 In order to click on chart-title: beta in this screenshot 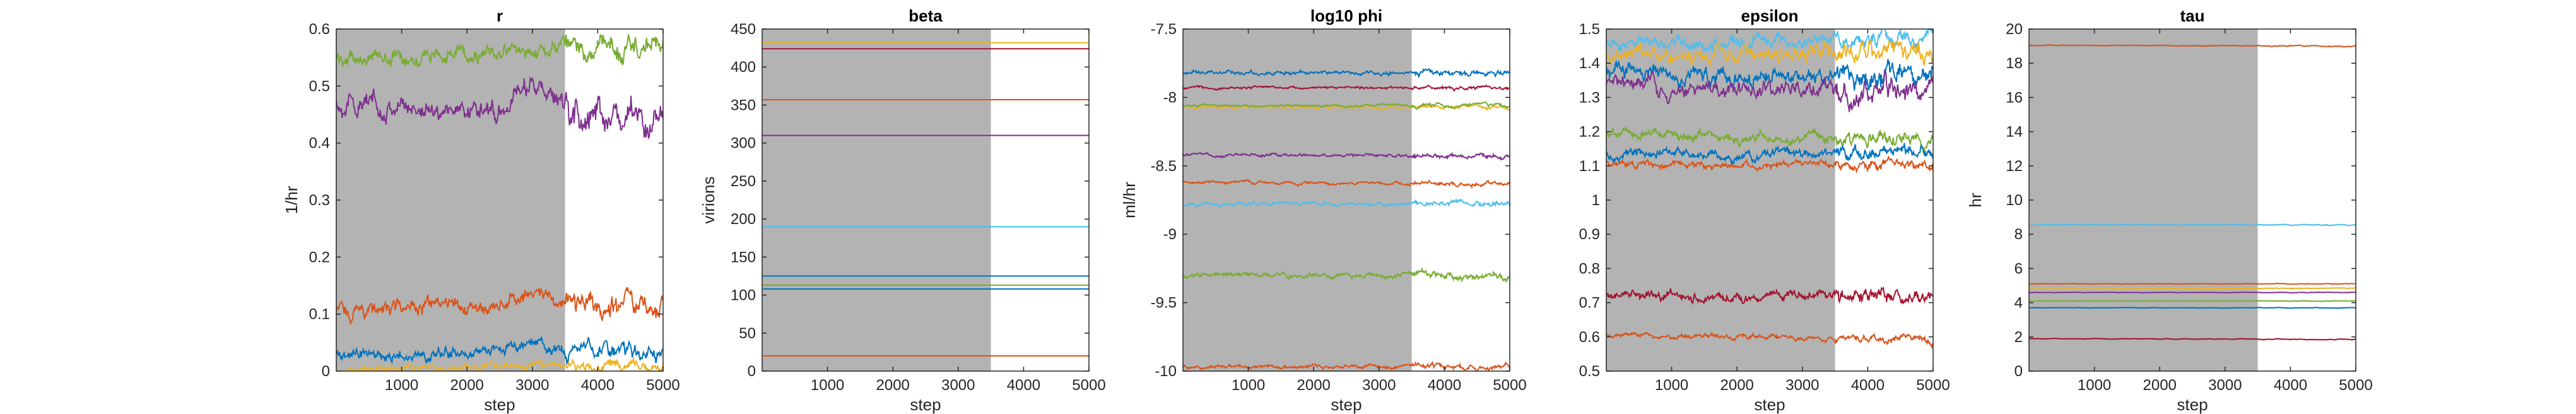, I will do `click(926, 15)`.